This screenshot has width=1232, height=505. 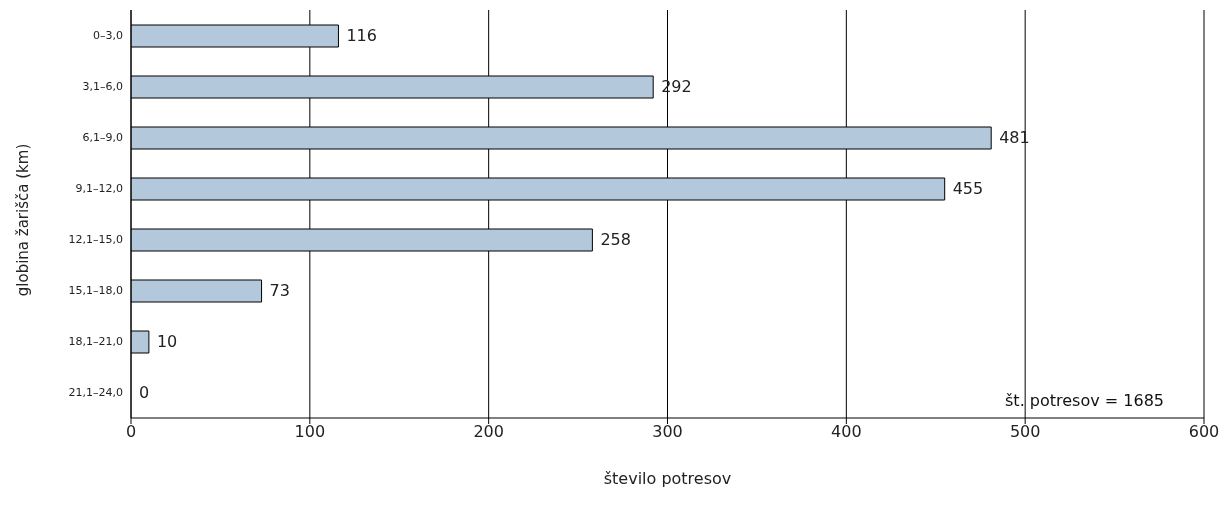 I want to click on y-tick-label: 0–3,0, so click(x=108, y=36).